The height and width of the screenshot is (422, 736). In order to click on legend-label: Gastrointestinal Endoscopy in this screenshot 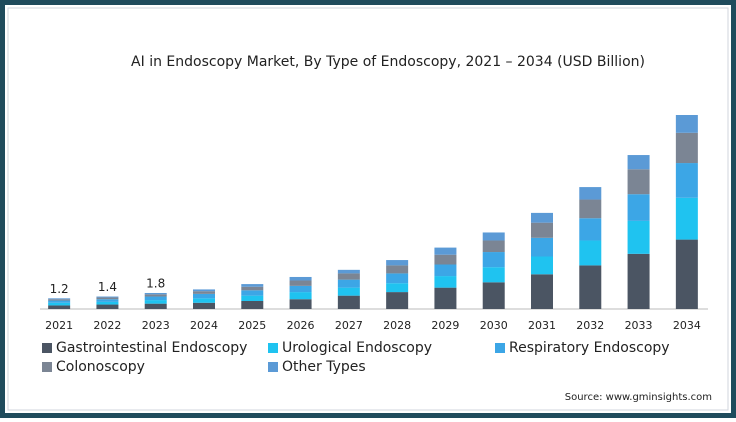, I will do `click(151, 348)`.